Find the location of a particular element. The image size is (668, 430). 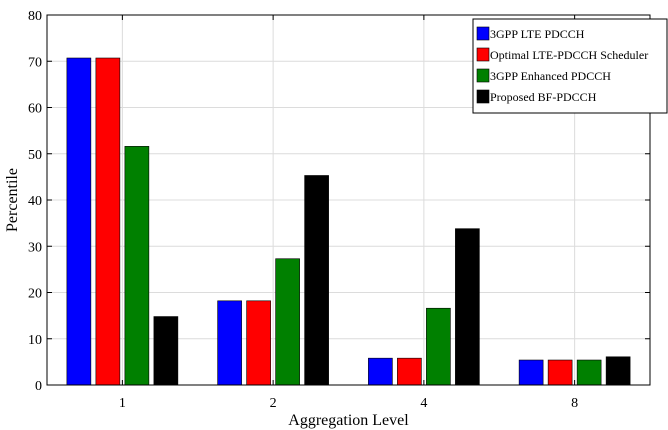

y-tick-label: 50 is located at coordinates (35, 155).